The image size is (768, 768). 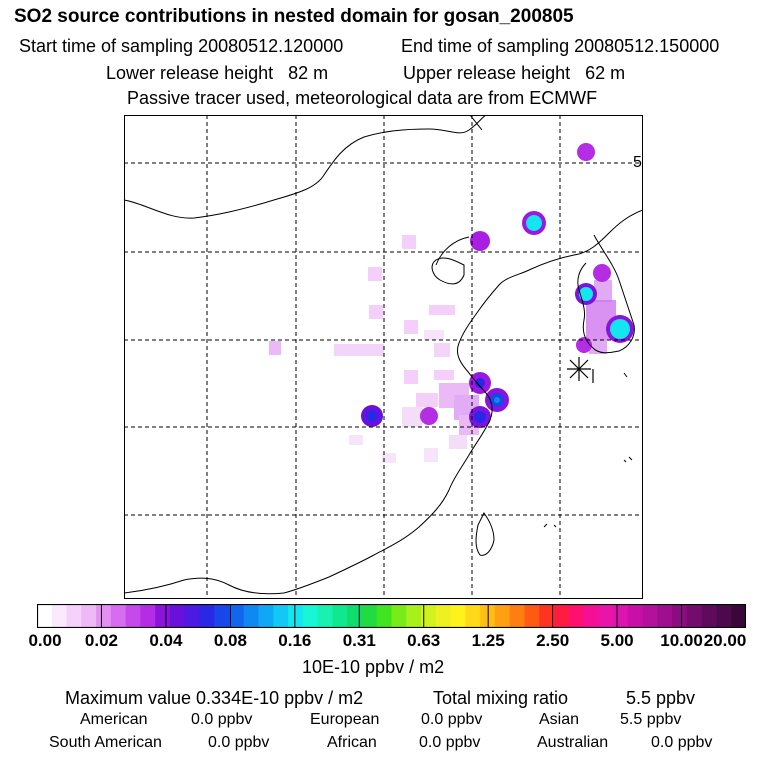 I want to click on hotspot-wuhan, so click(x=372, y=416).